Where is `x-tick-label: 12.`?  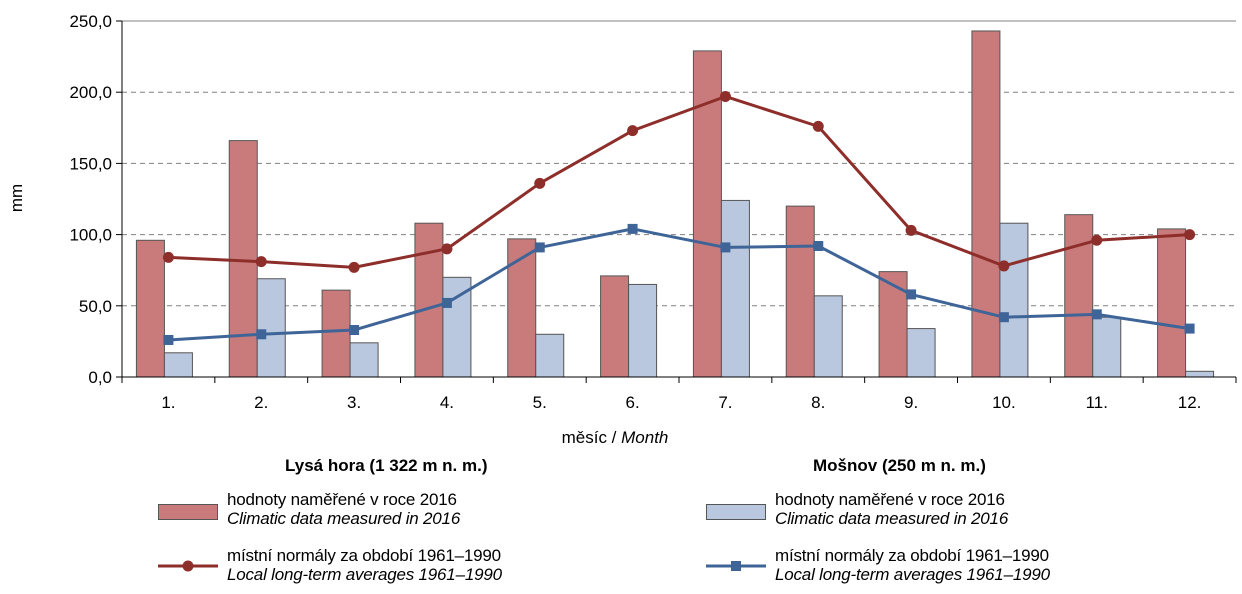
x-tick-label: 12. is located at coordinates (1190, 402).